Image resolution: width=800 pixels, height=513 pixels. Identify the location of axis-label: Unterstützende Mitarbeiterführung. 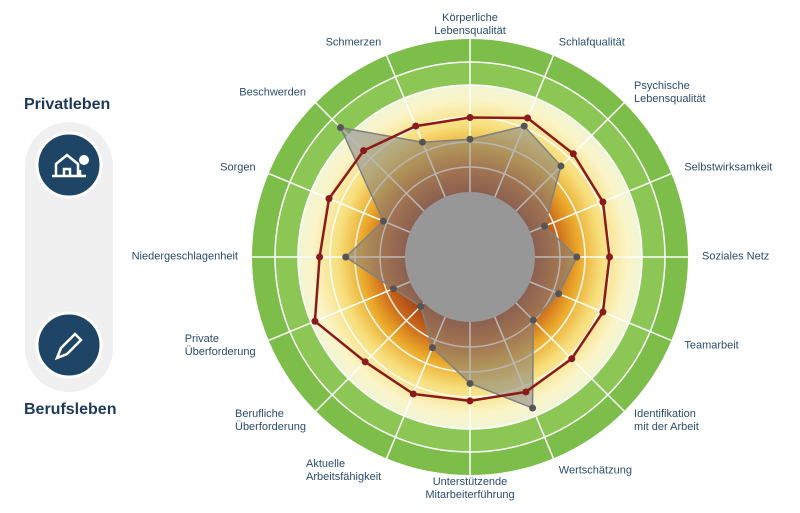
(470, 488).